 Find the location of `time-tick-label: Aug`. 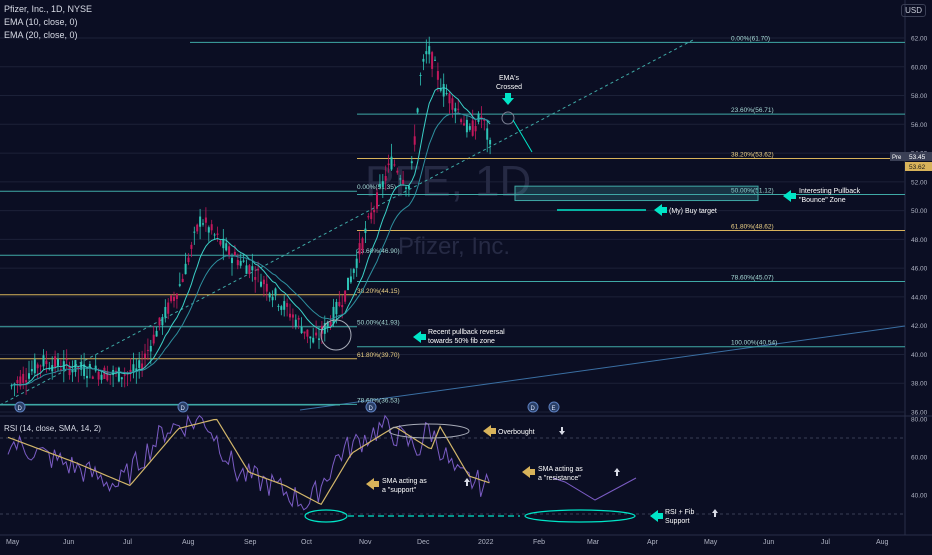

time-tick-label: Aug is located at coordinates (882, 542).